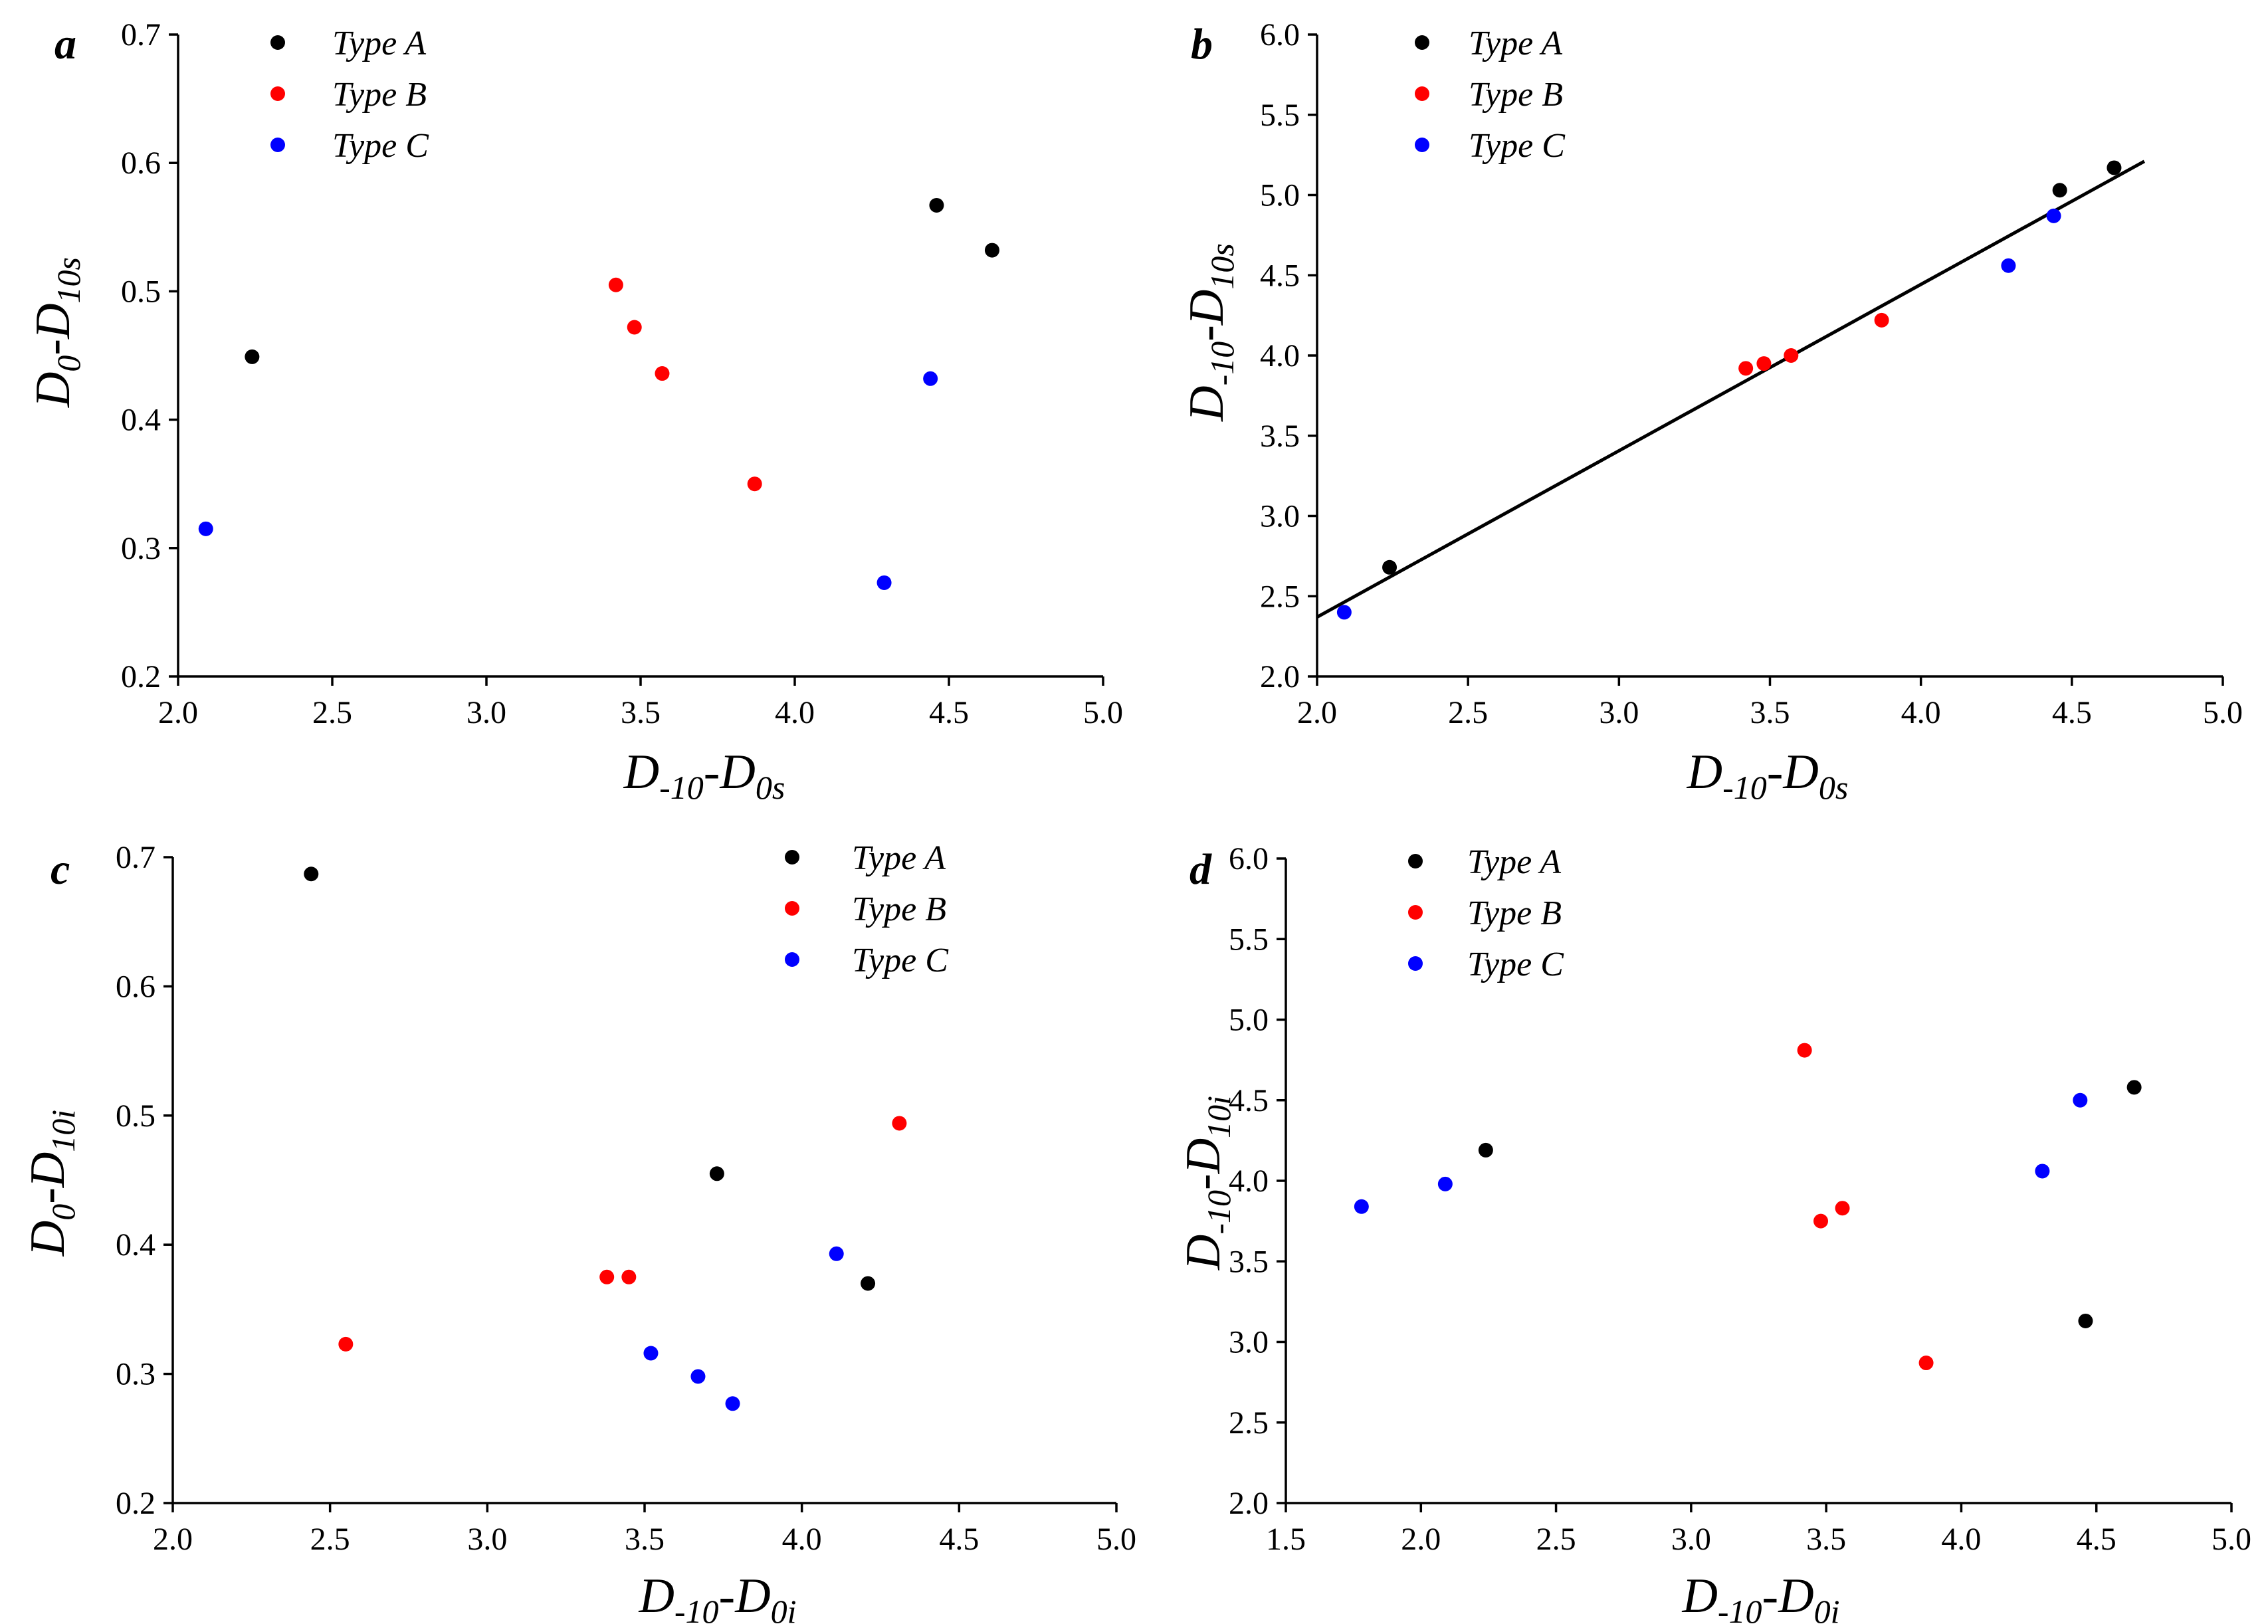 The width and height of the screenshot is (2268, 1624). Describe the element at coordinates (1249, 940) in the screenshot. I see `y-tick-label: 5.5` at that location.